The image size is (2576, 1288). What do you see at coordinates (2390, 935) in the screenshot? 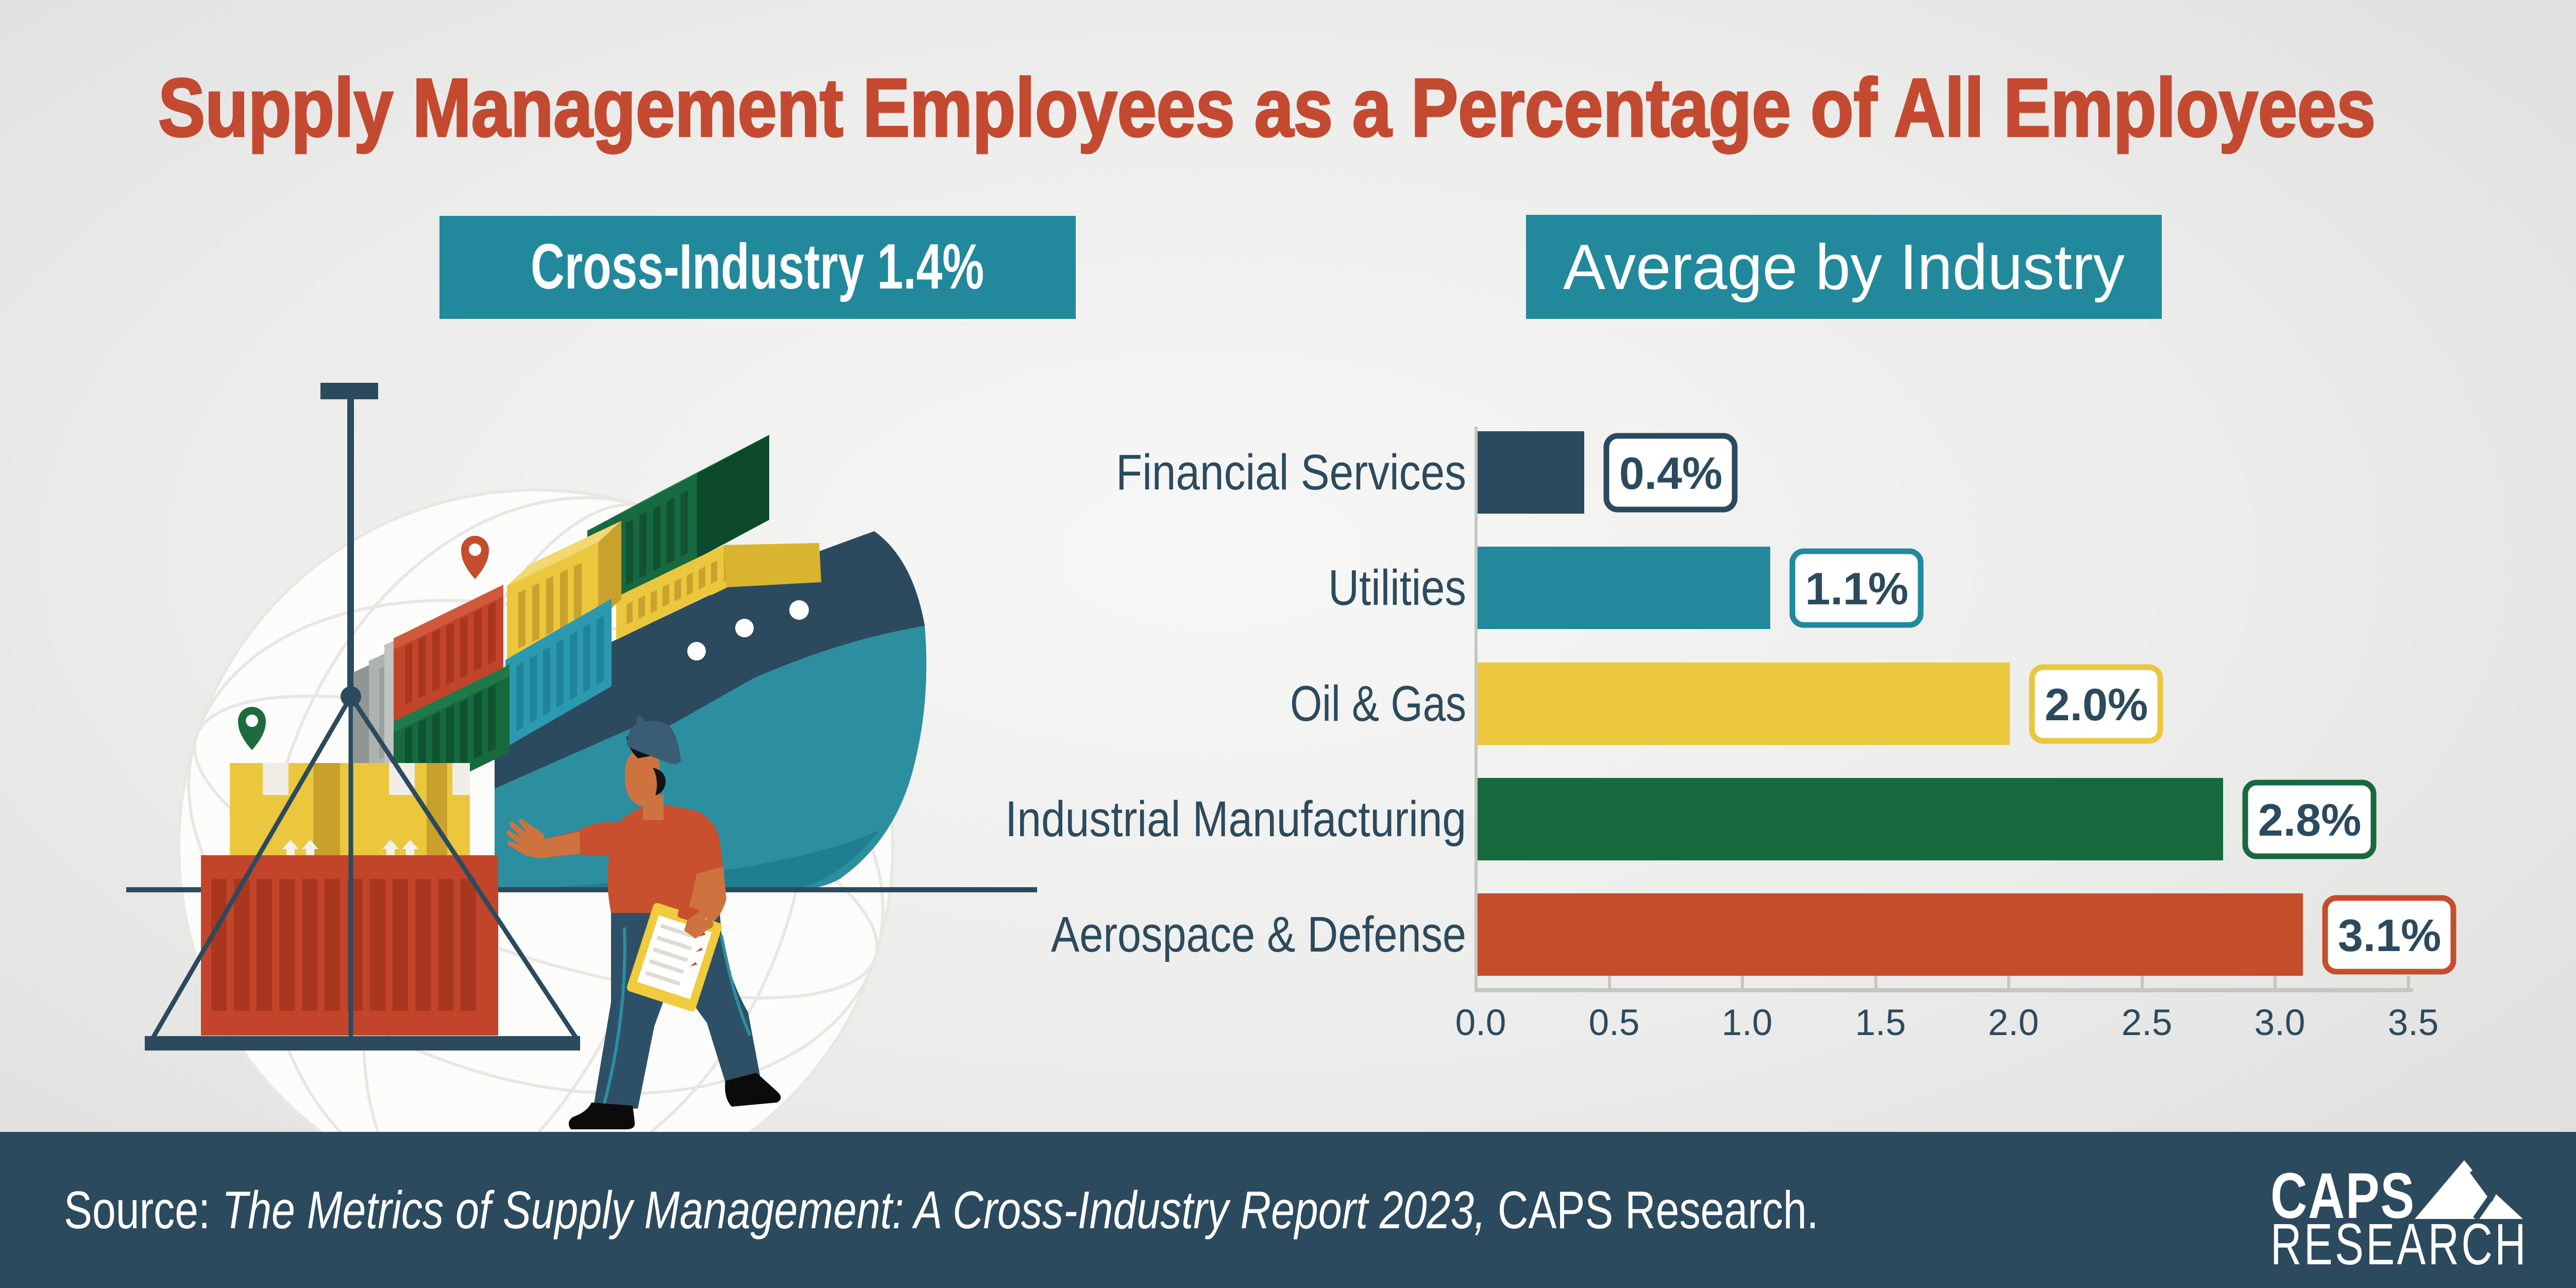
I see `svg-text: 3.1%` at bounding box center [2390, 935].